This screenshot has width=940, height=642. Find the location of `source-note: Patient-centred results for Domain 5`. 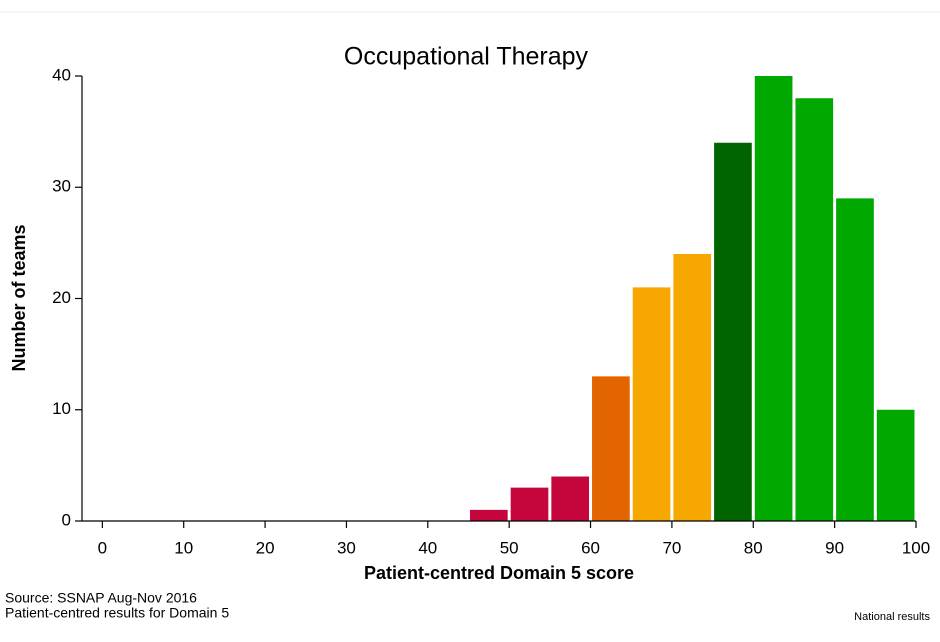

source-note: Patient-centred results for Domain 5 is located at coordinates (117, 613).